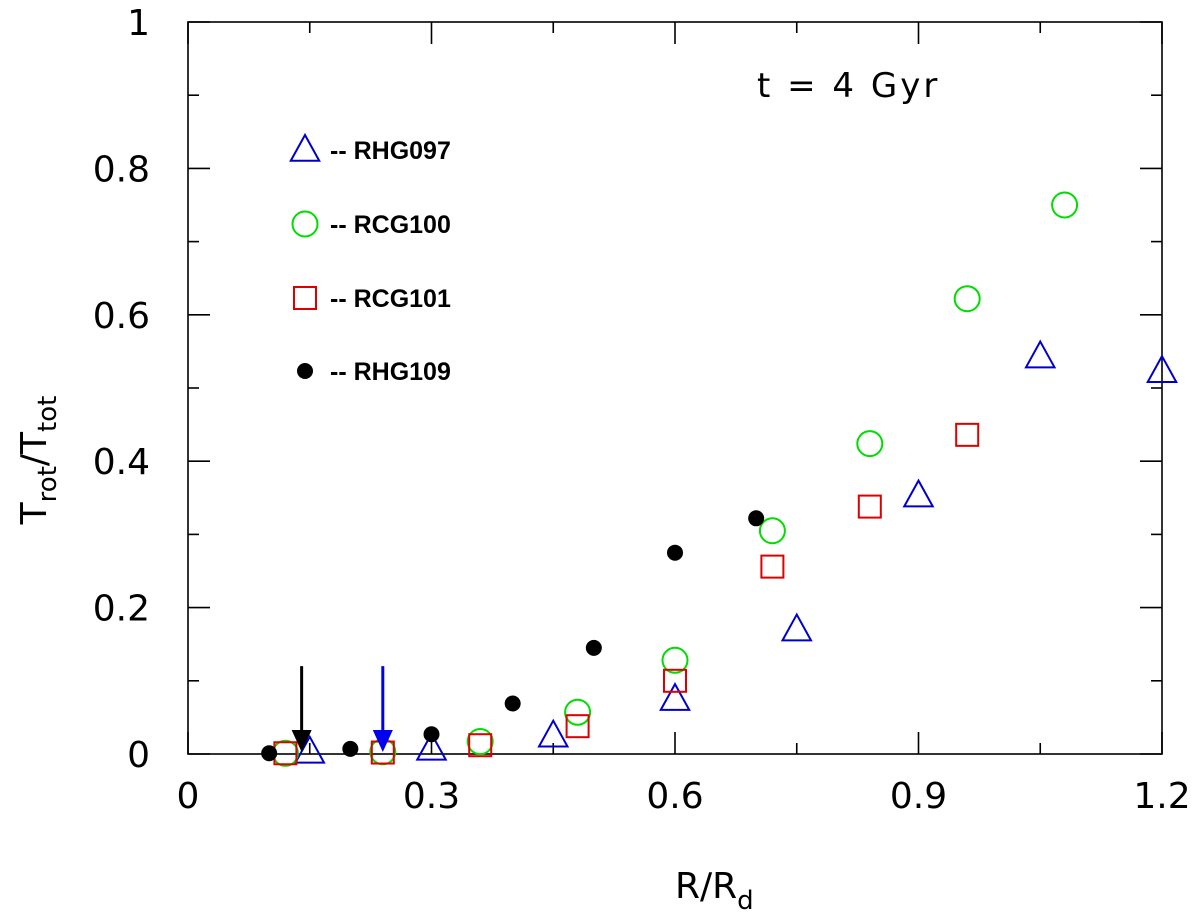 The image size is (1200, 922). Describe the element at coordinates (138, 23) in the screenshot. I see `y-tick-label: 1` at that location.